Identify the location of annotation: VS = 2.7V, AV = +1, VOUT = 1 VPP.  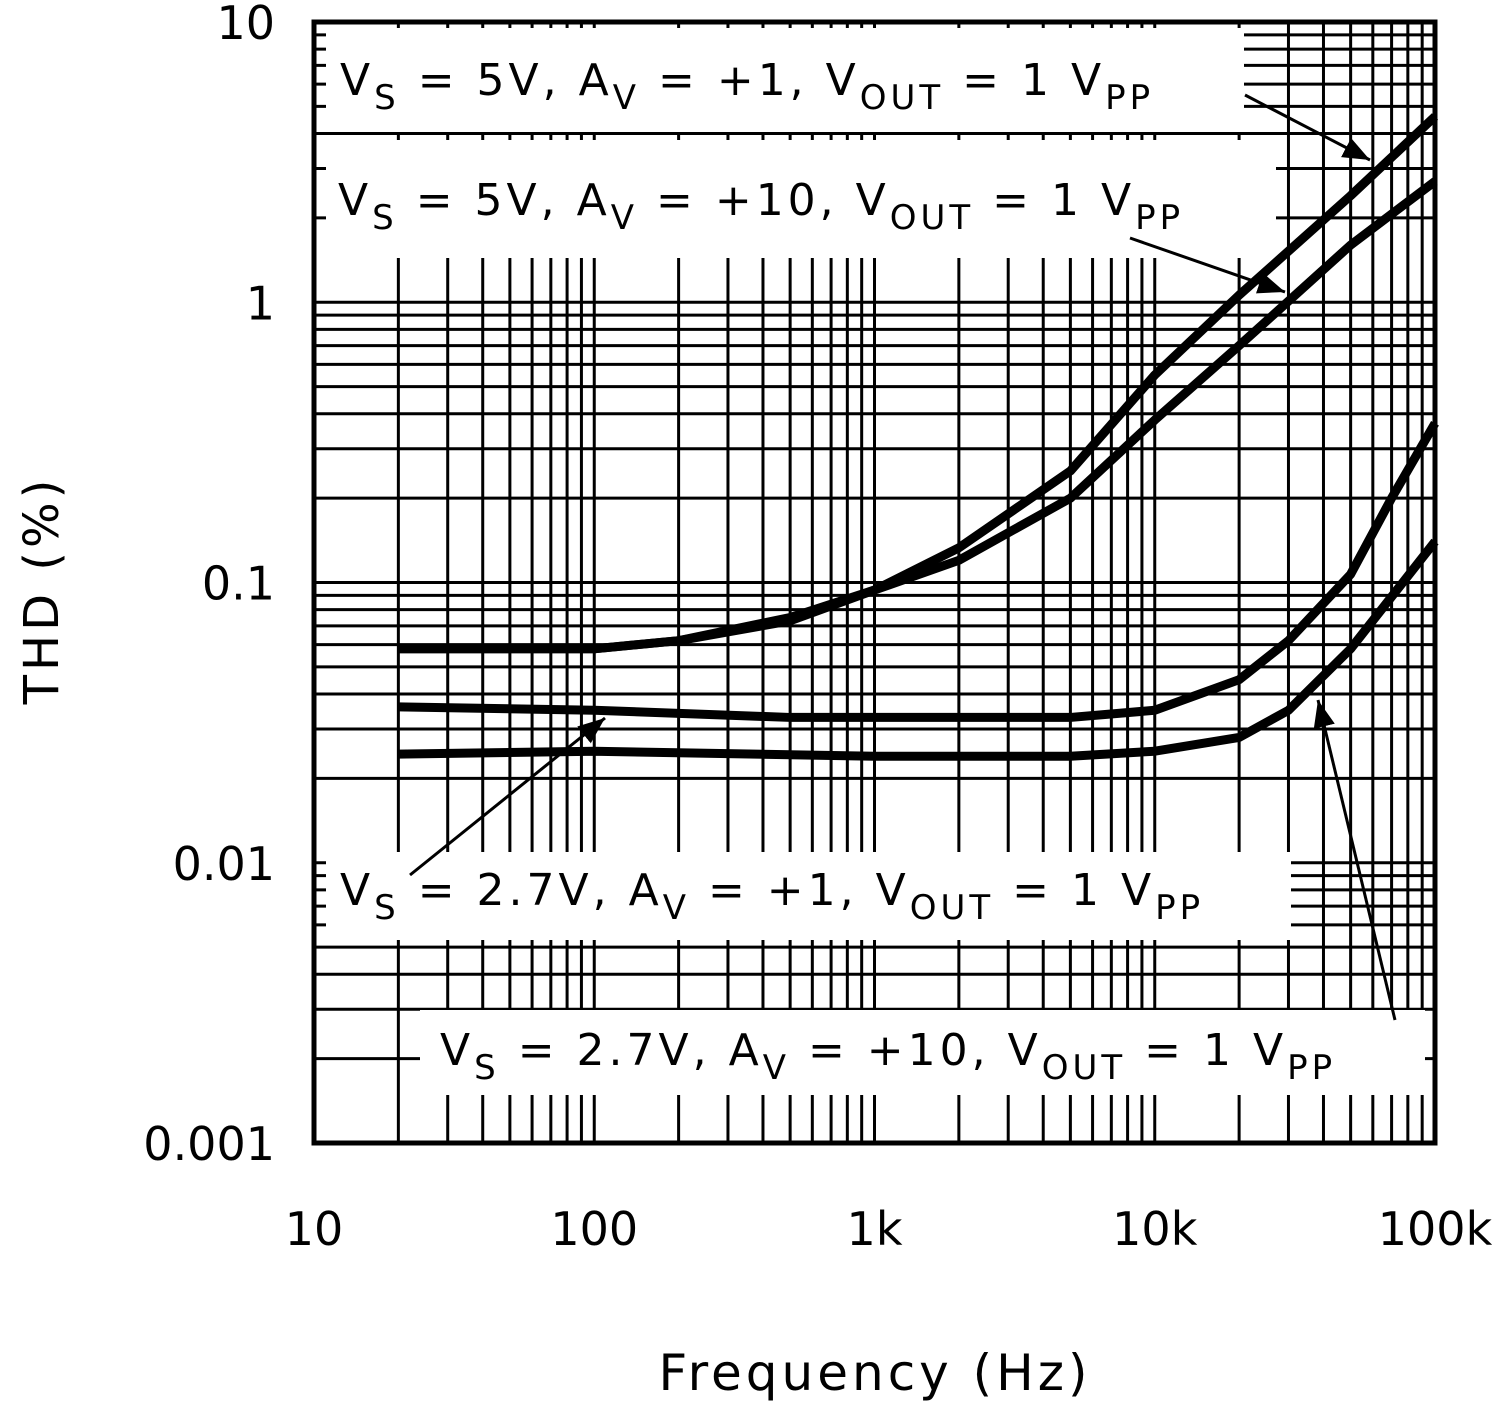
(772, 896).